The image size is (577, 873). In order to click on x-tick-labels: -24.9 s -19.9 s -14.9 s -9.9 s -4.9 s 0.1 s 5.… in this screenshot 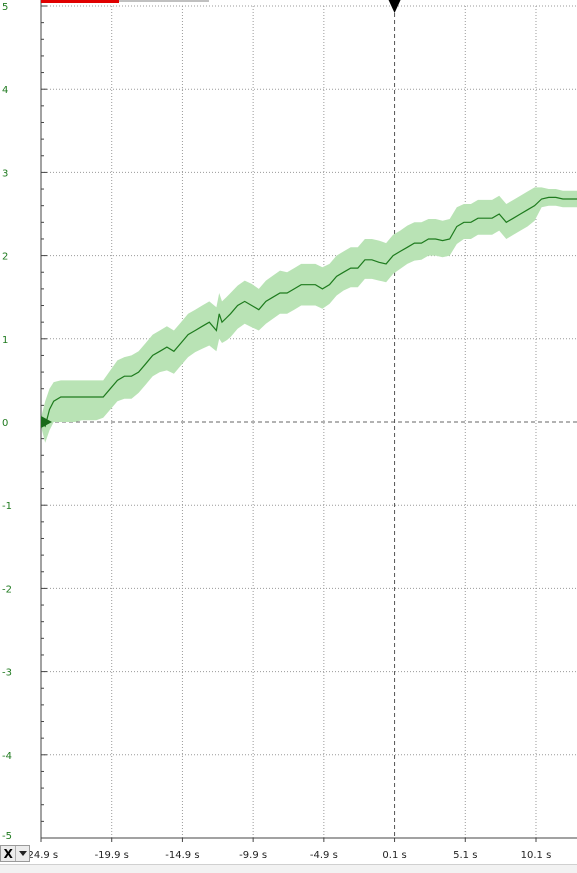, I will do `click(287, 855)`.